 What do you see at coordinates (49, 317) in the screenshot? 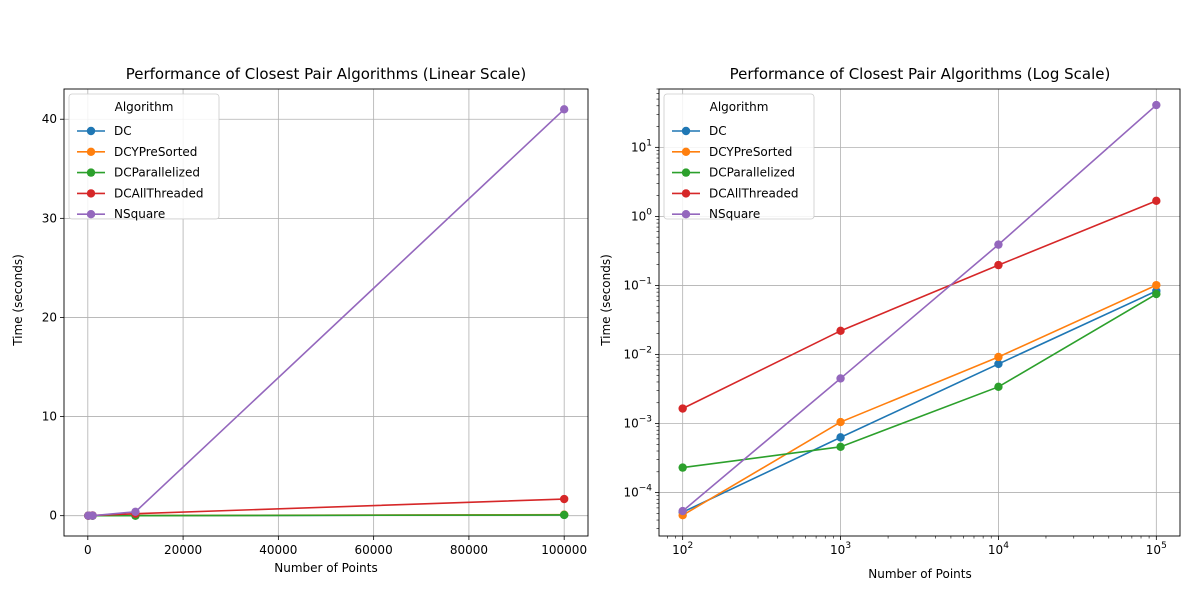
I see `y-tick-label: 20` at bounding box center [49, 317].